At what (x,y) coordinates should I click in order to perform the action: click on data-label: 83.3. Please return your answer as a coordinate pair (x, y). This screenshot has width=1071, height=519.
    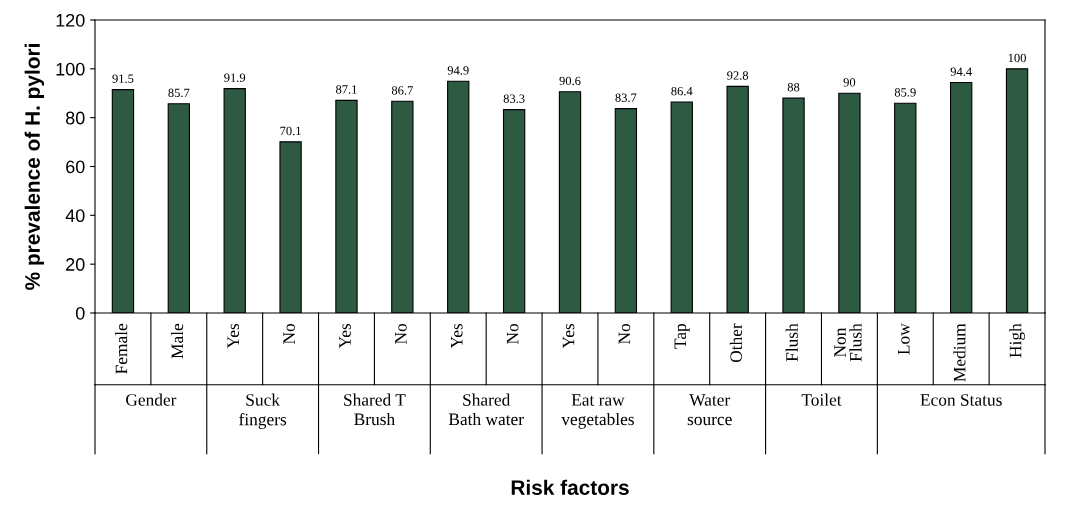
    Looking at the image, I should click on (514, 98).